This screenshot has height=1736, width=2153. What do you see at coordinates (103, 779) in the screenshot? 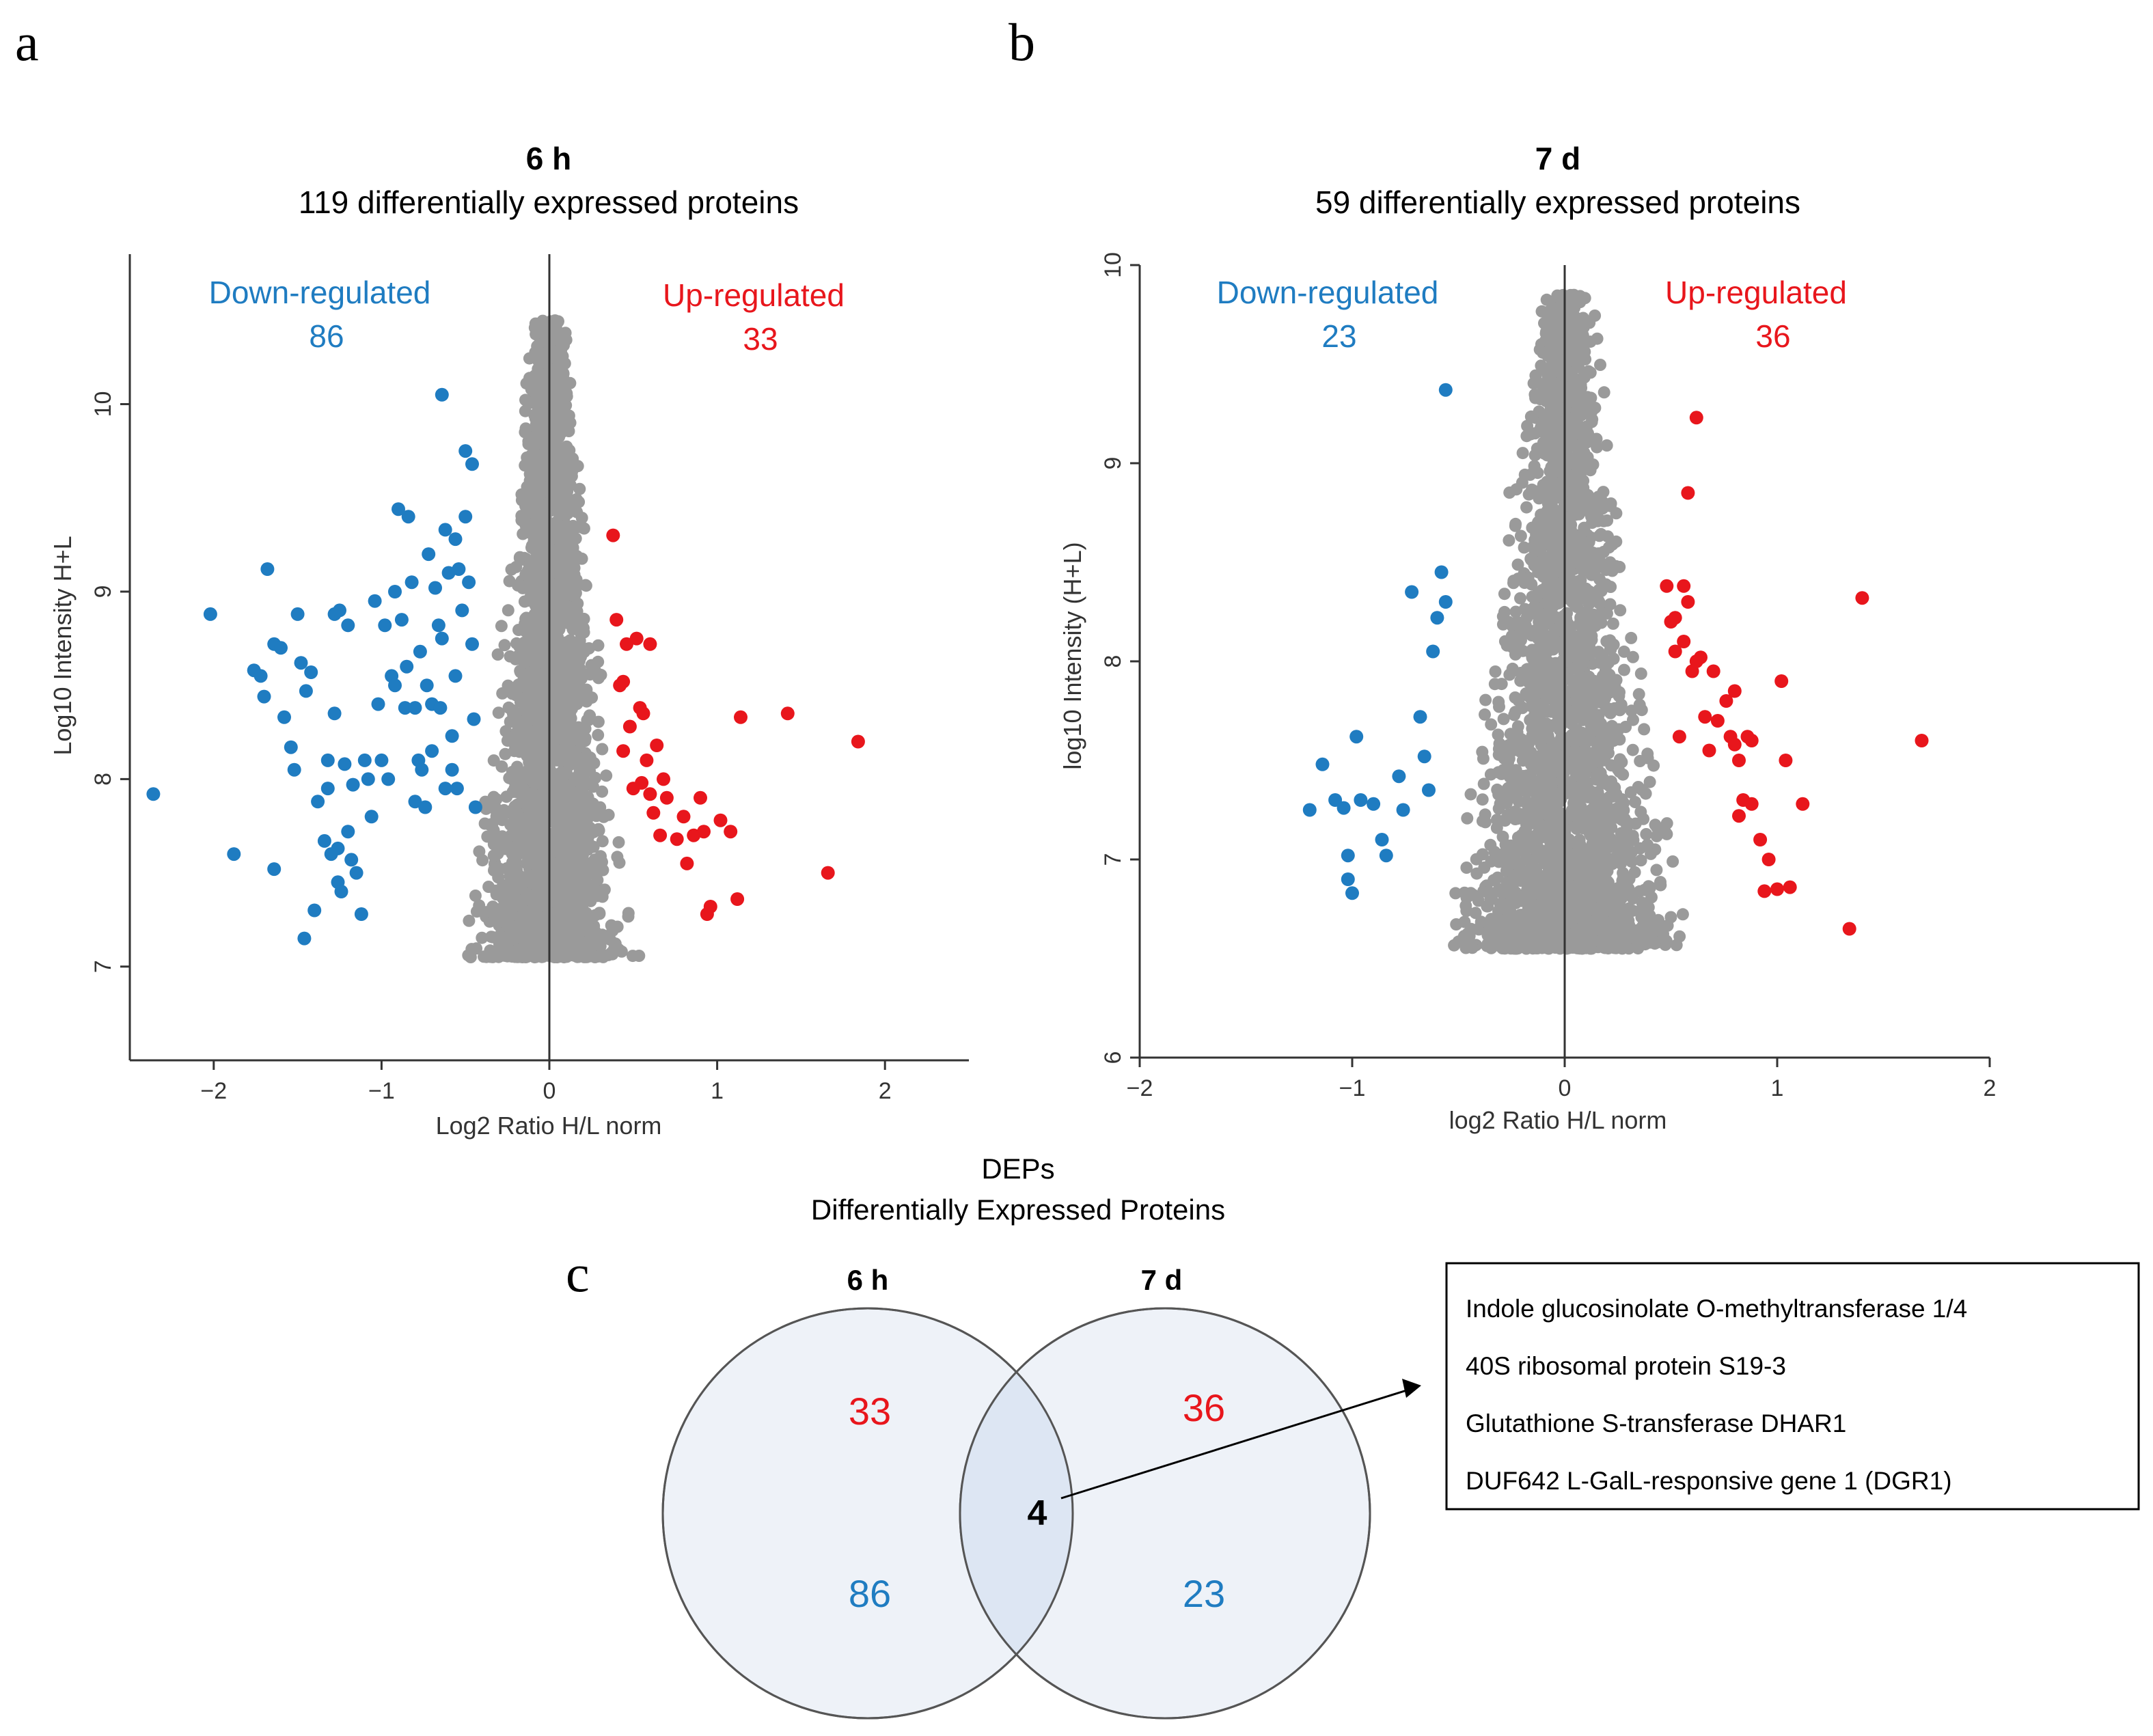
I see `chart-a-ytick-label-8: 8` at bounding box center [103, 779].